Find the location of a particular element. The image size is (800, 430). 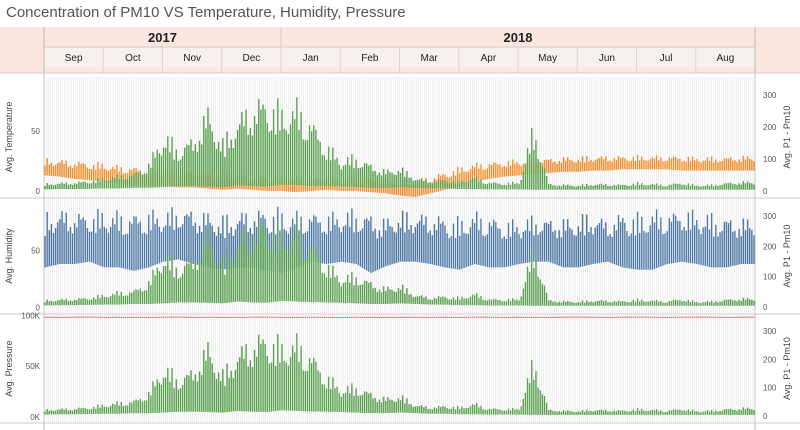

month-label: Feb is located at coordinates (370, 58).